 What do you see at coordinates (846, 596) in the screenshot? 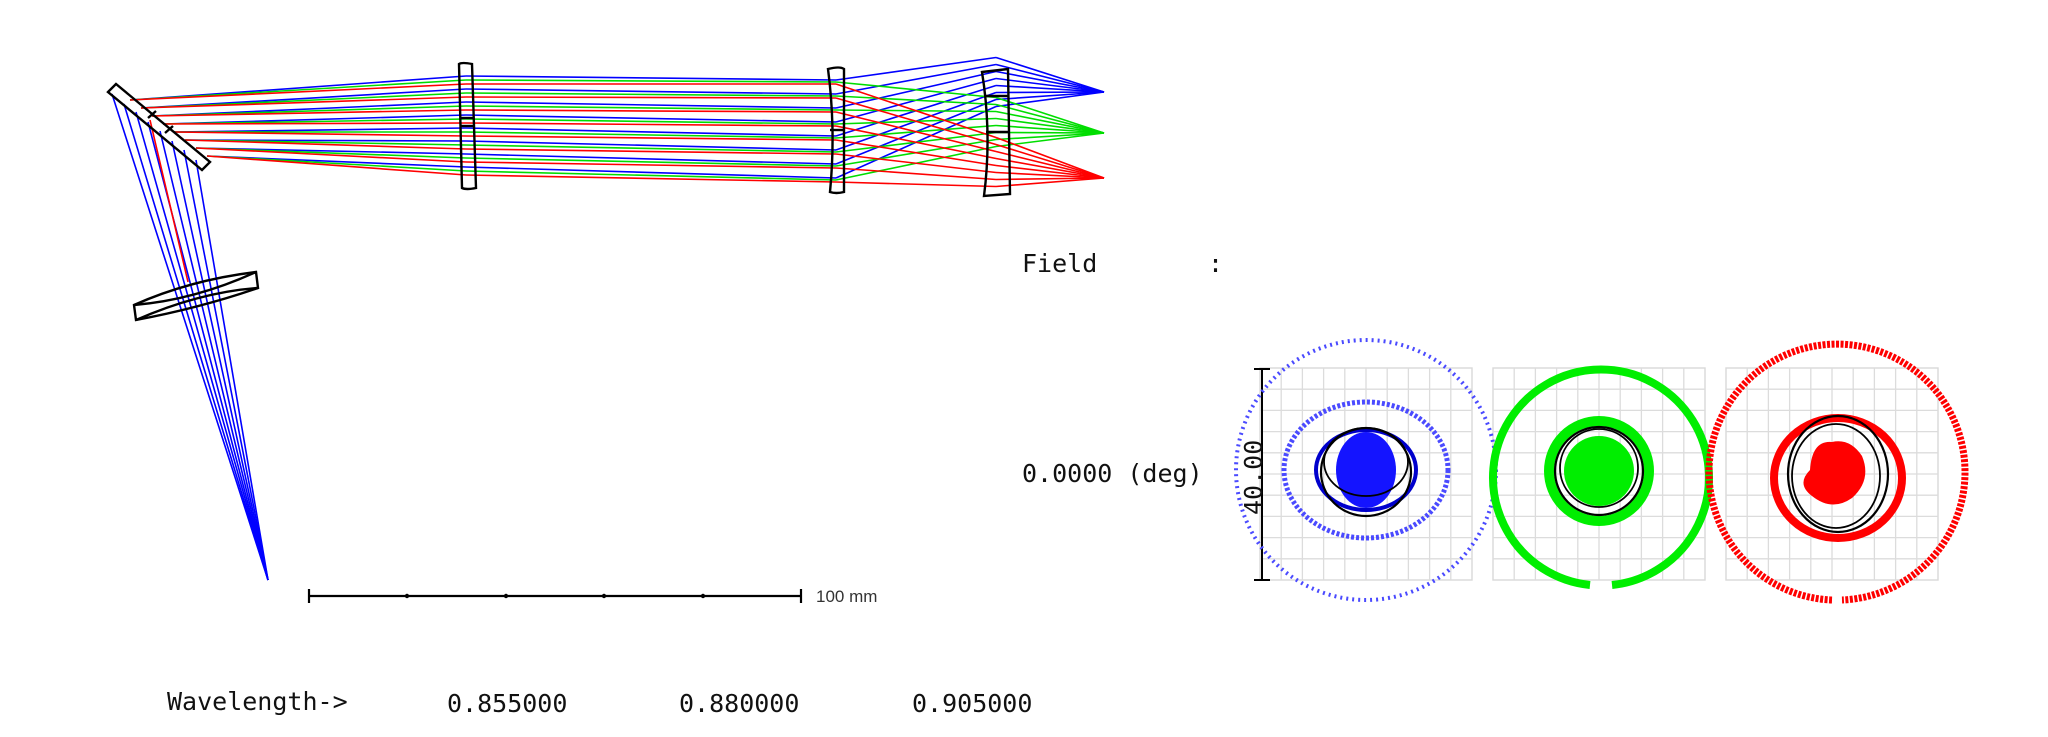
I see `scale-bar-label: 100 mm` at bounding box center [846, 596].